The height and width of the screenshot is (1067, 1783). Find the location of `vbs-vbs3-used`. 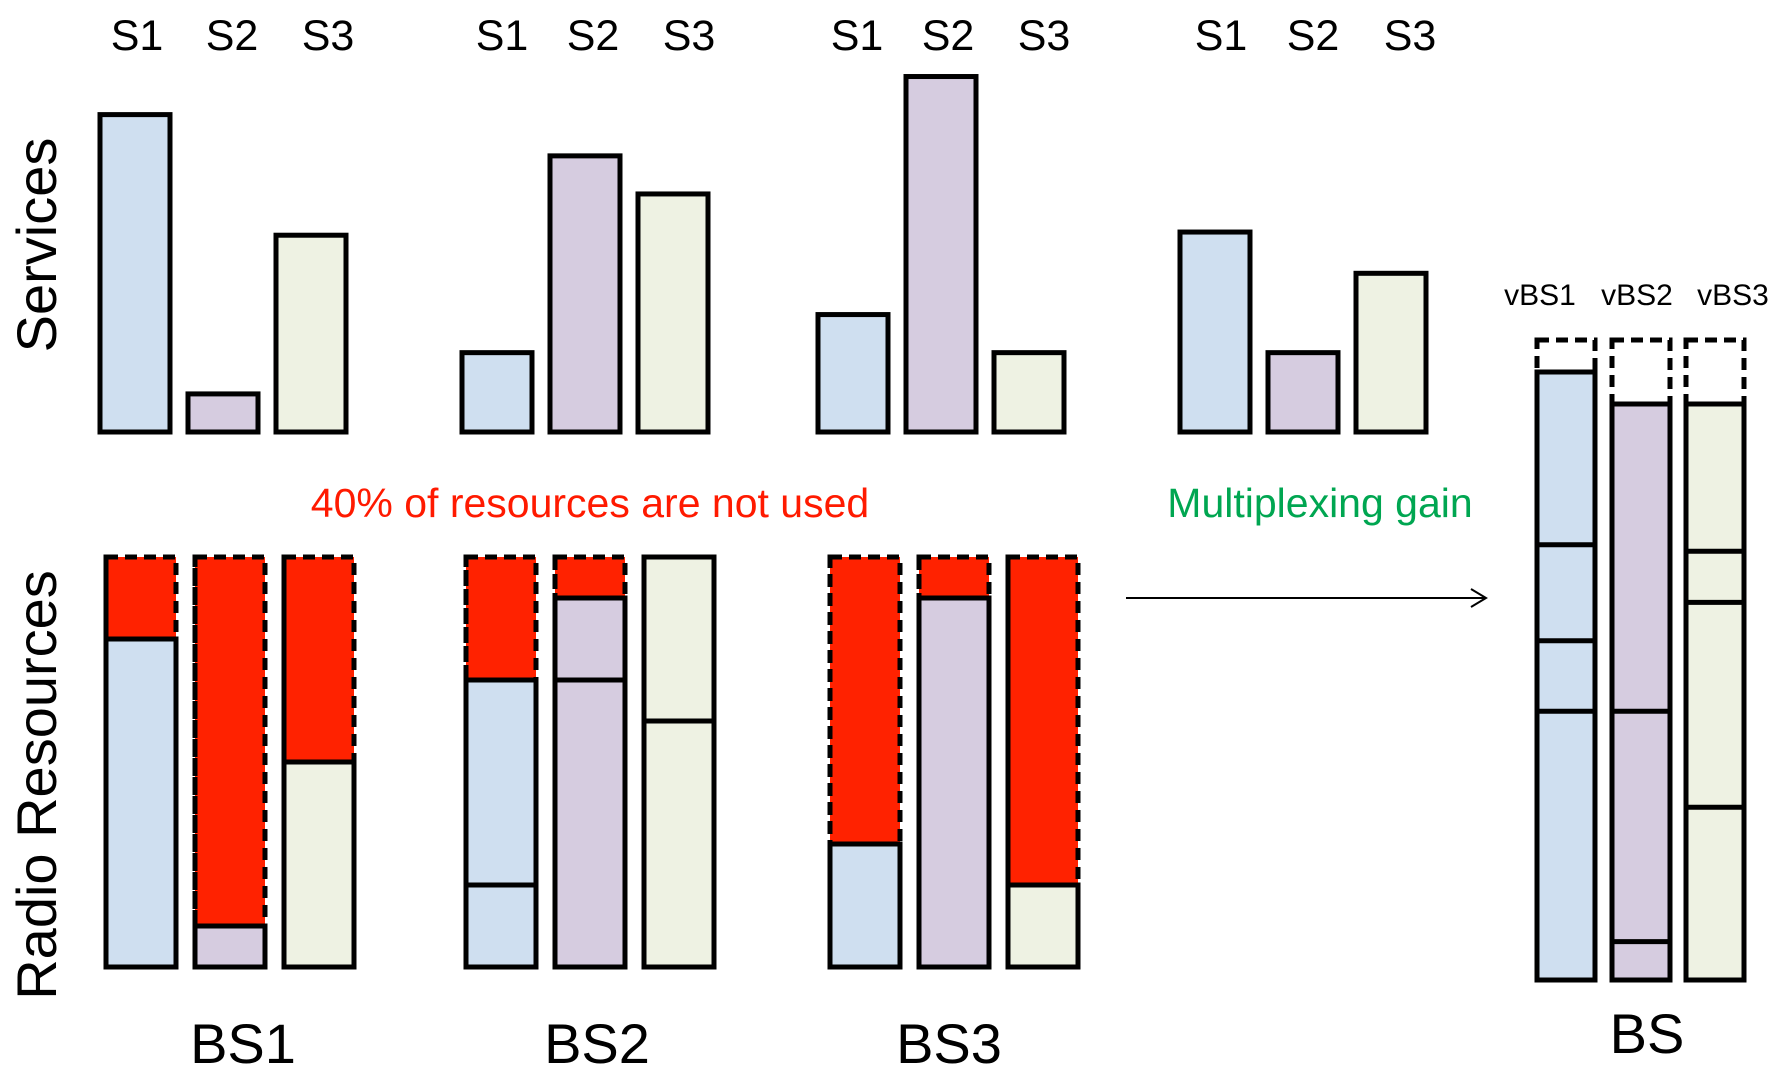

vbs-vbs3-used is located at coordinates (1715, 692).